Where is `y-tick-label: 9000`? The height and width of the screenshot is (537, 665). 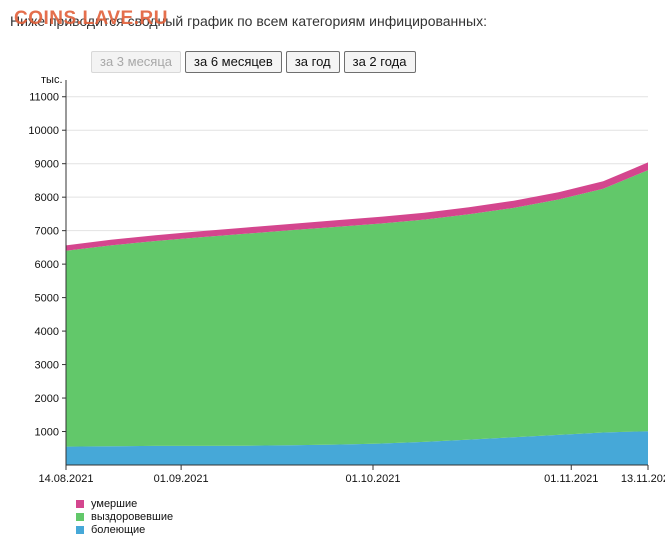
y-tick-label: 9000 is located at coordinates (47, 165).